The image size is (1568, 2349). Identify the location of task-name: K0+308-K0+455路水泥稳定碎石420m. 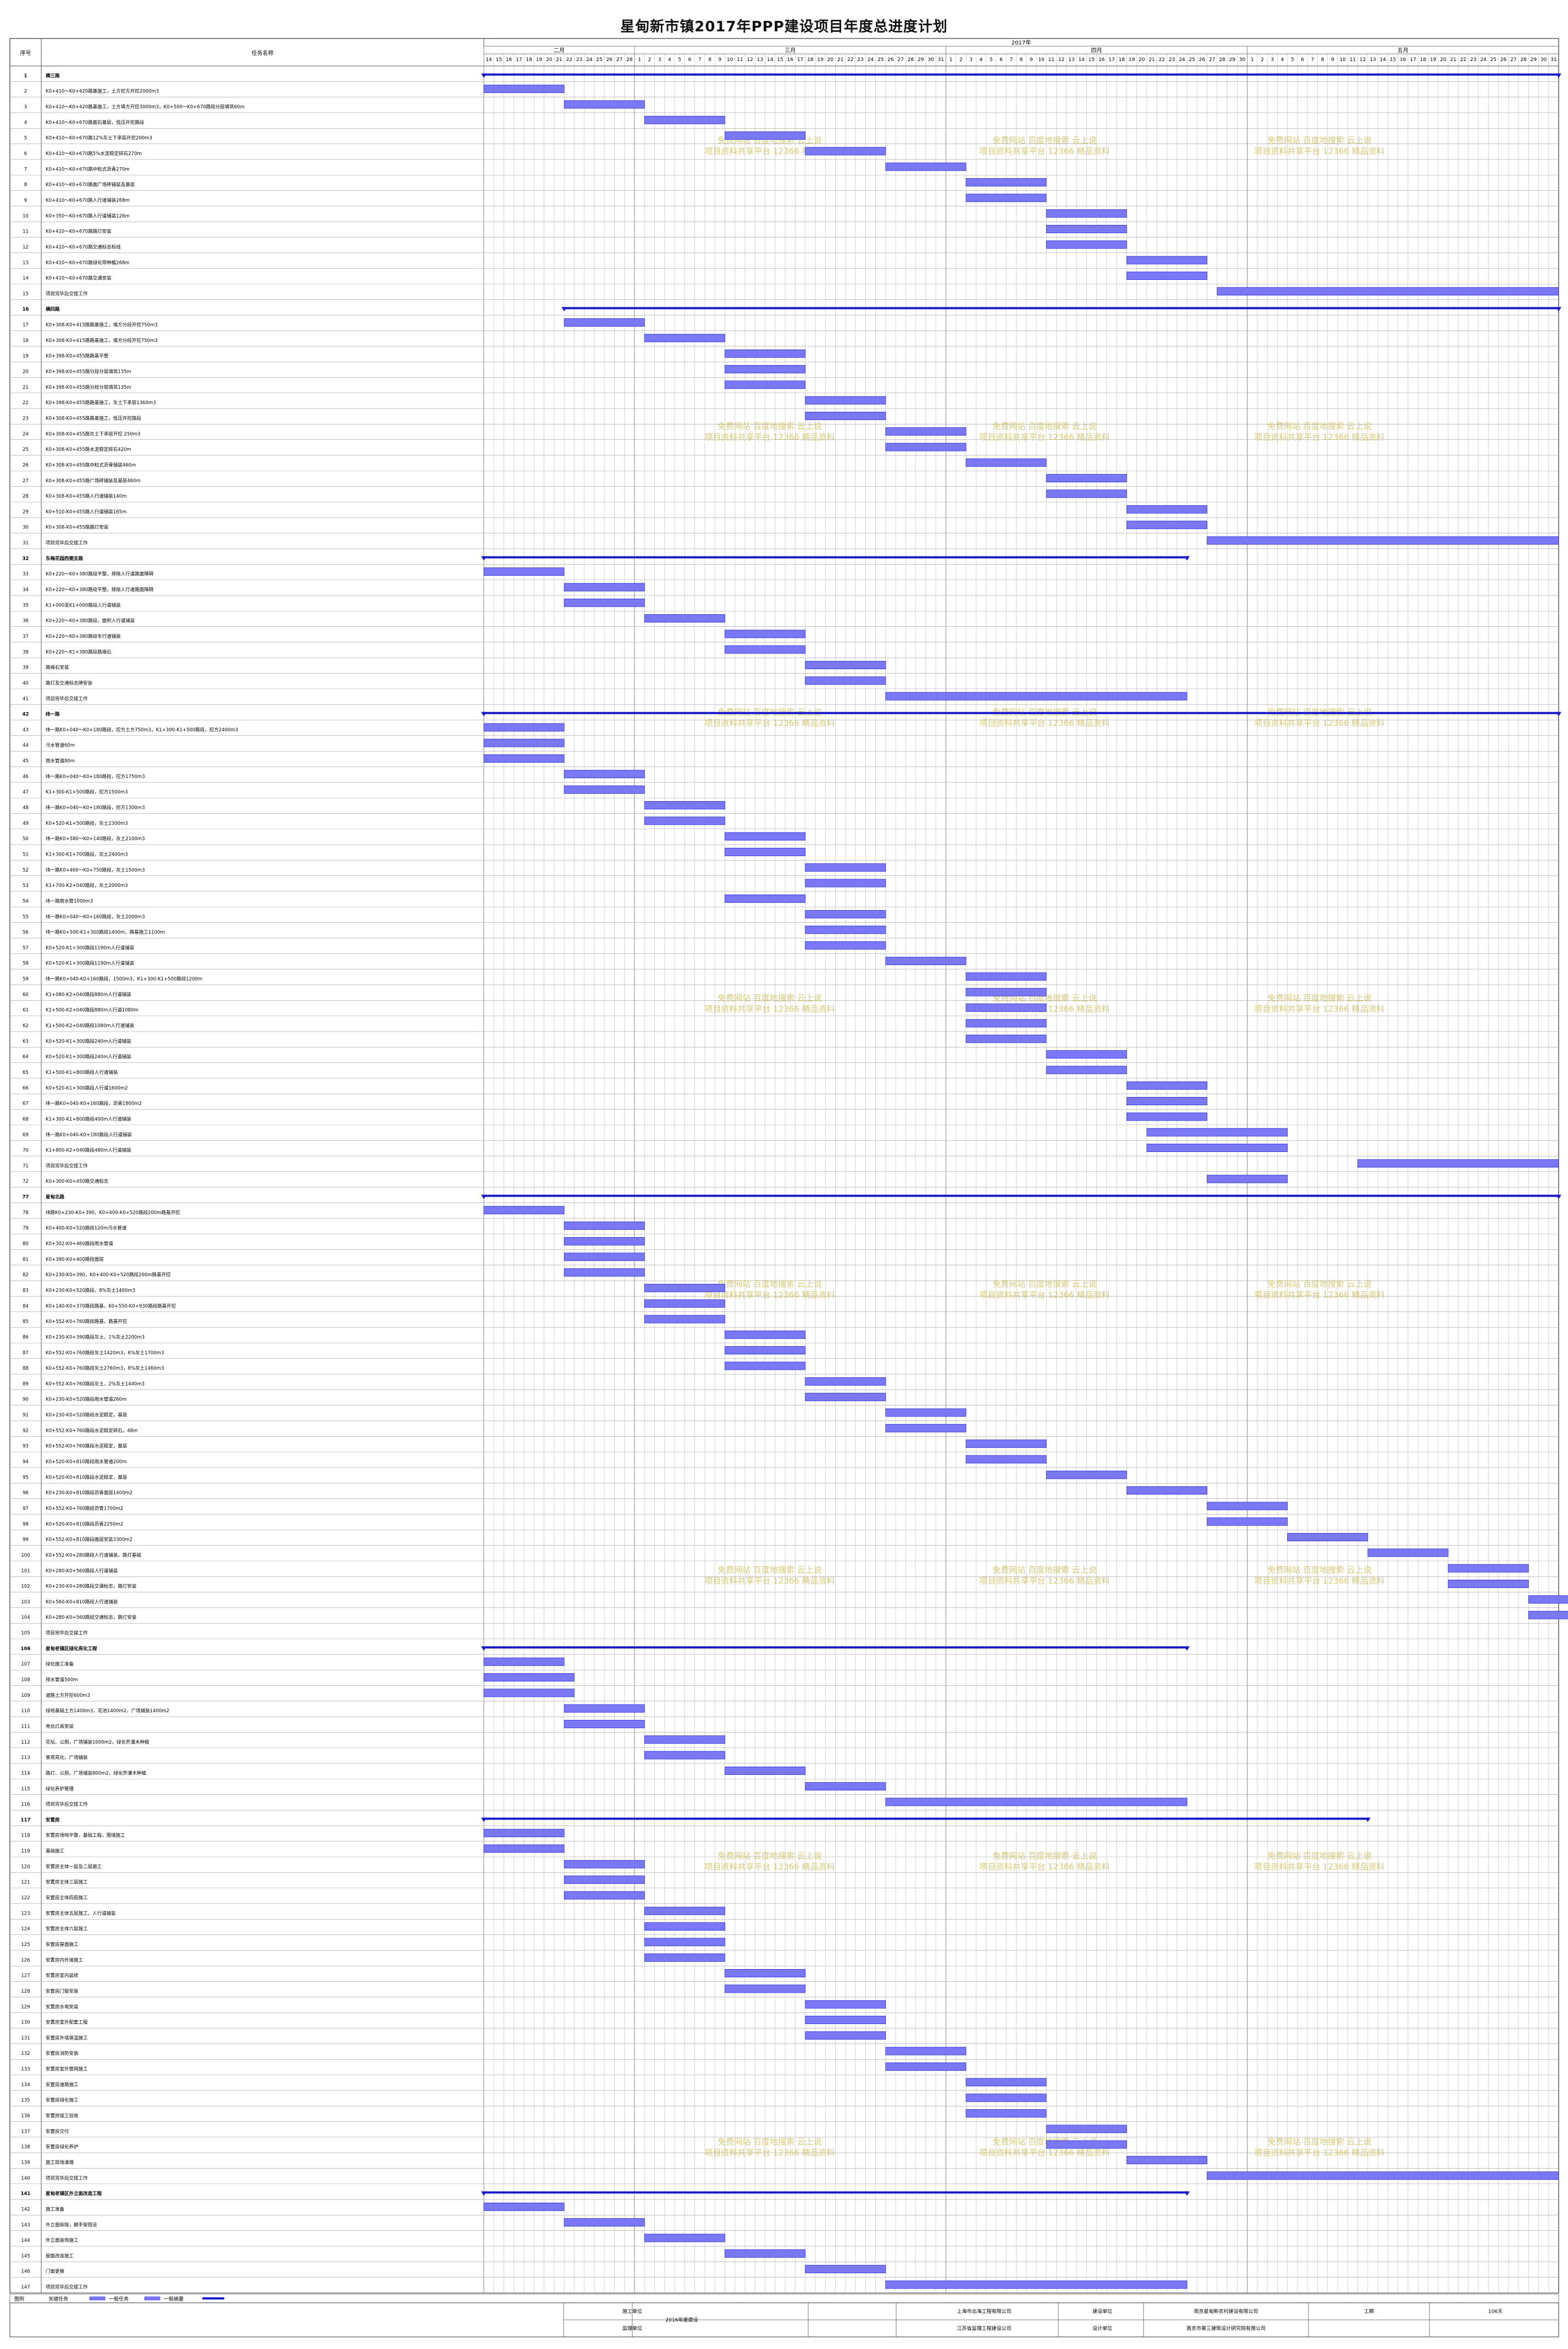
(89, 450).